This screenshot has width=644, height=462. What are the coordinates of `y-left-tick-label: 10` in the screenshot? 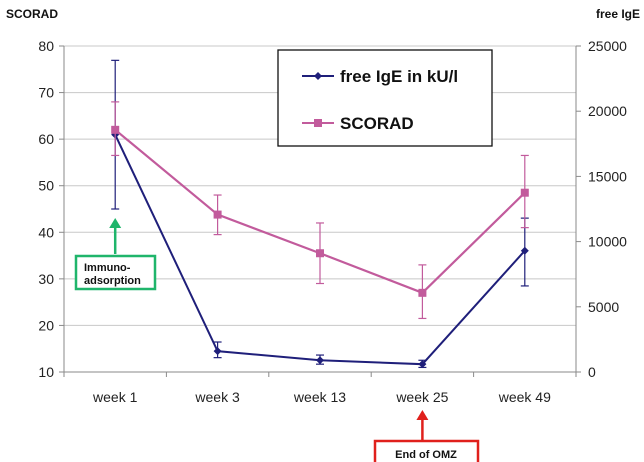 It's located at (46, 372).